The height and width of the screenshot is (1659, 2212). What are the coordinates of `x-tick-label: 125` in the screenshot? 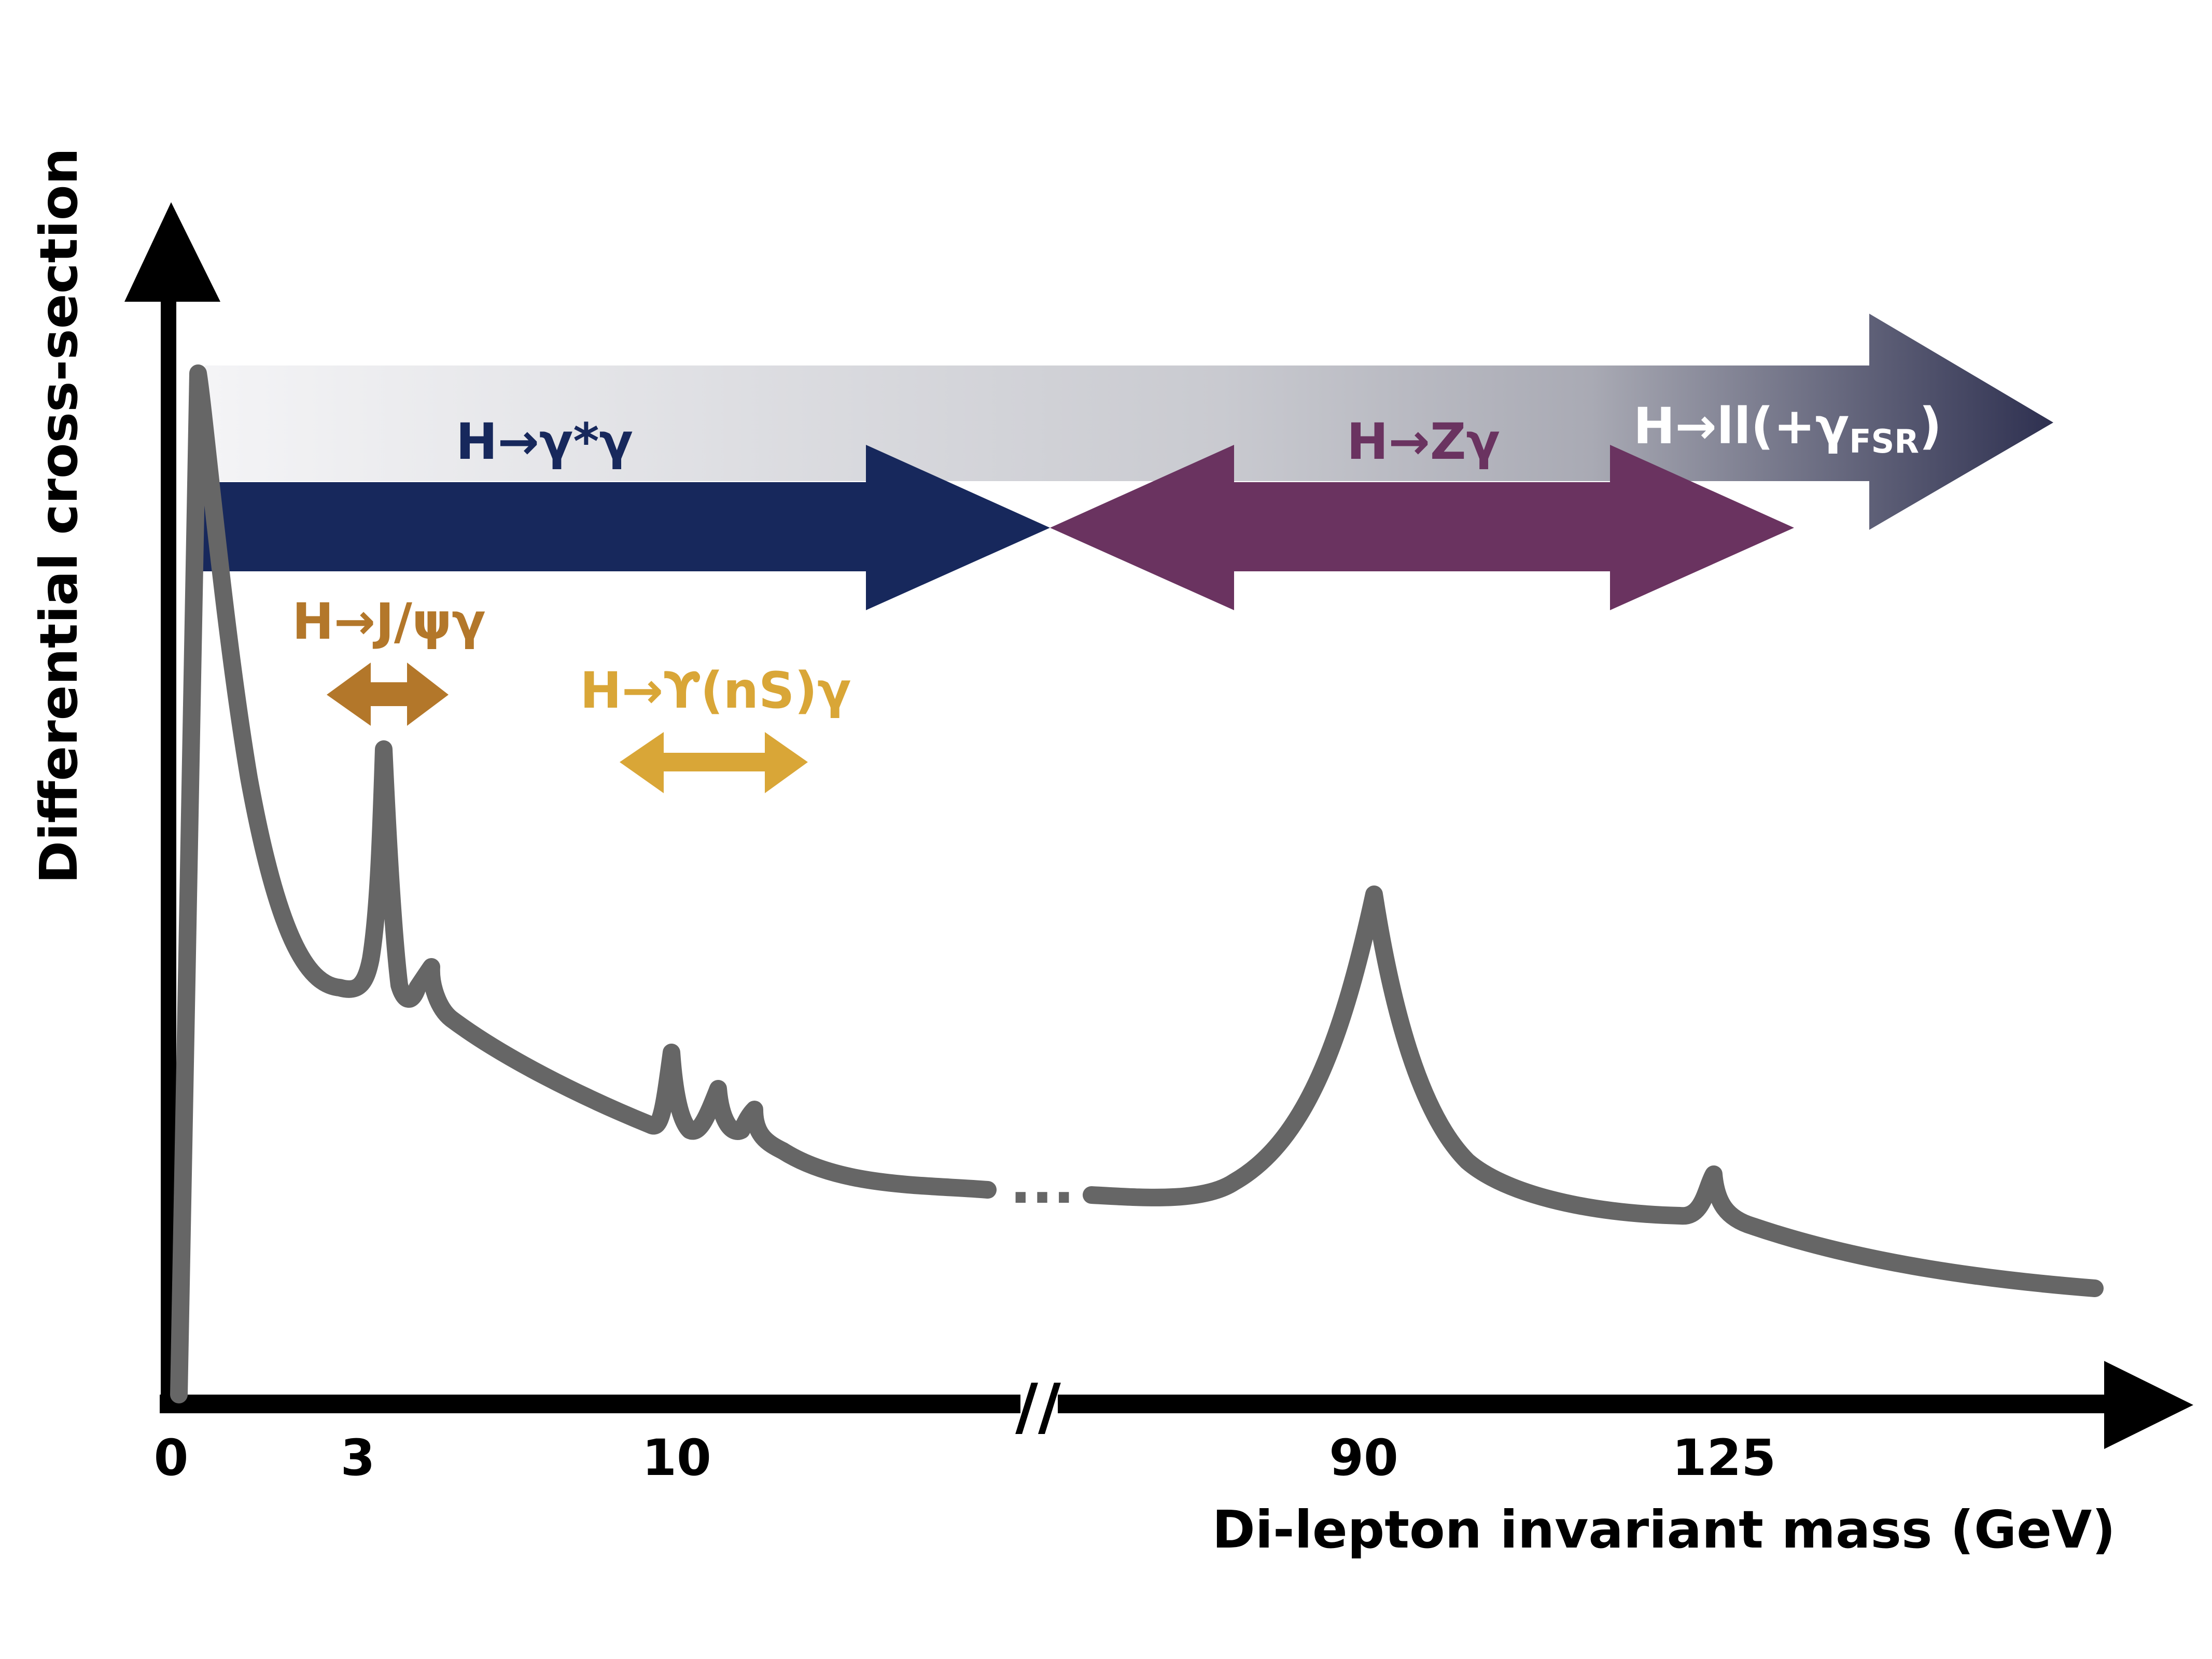 It's located at (1724, 1458).